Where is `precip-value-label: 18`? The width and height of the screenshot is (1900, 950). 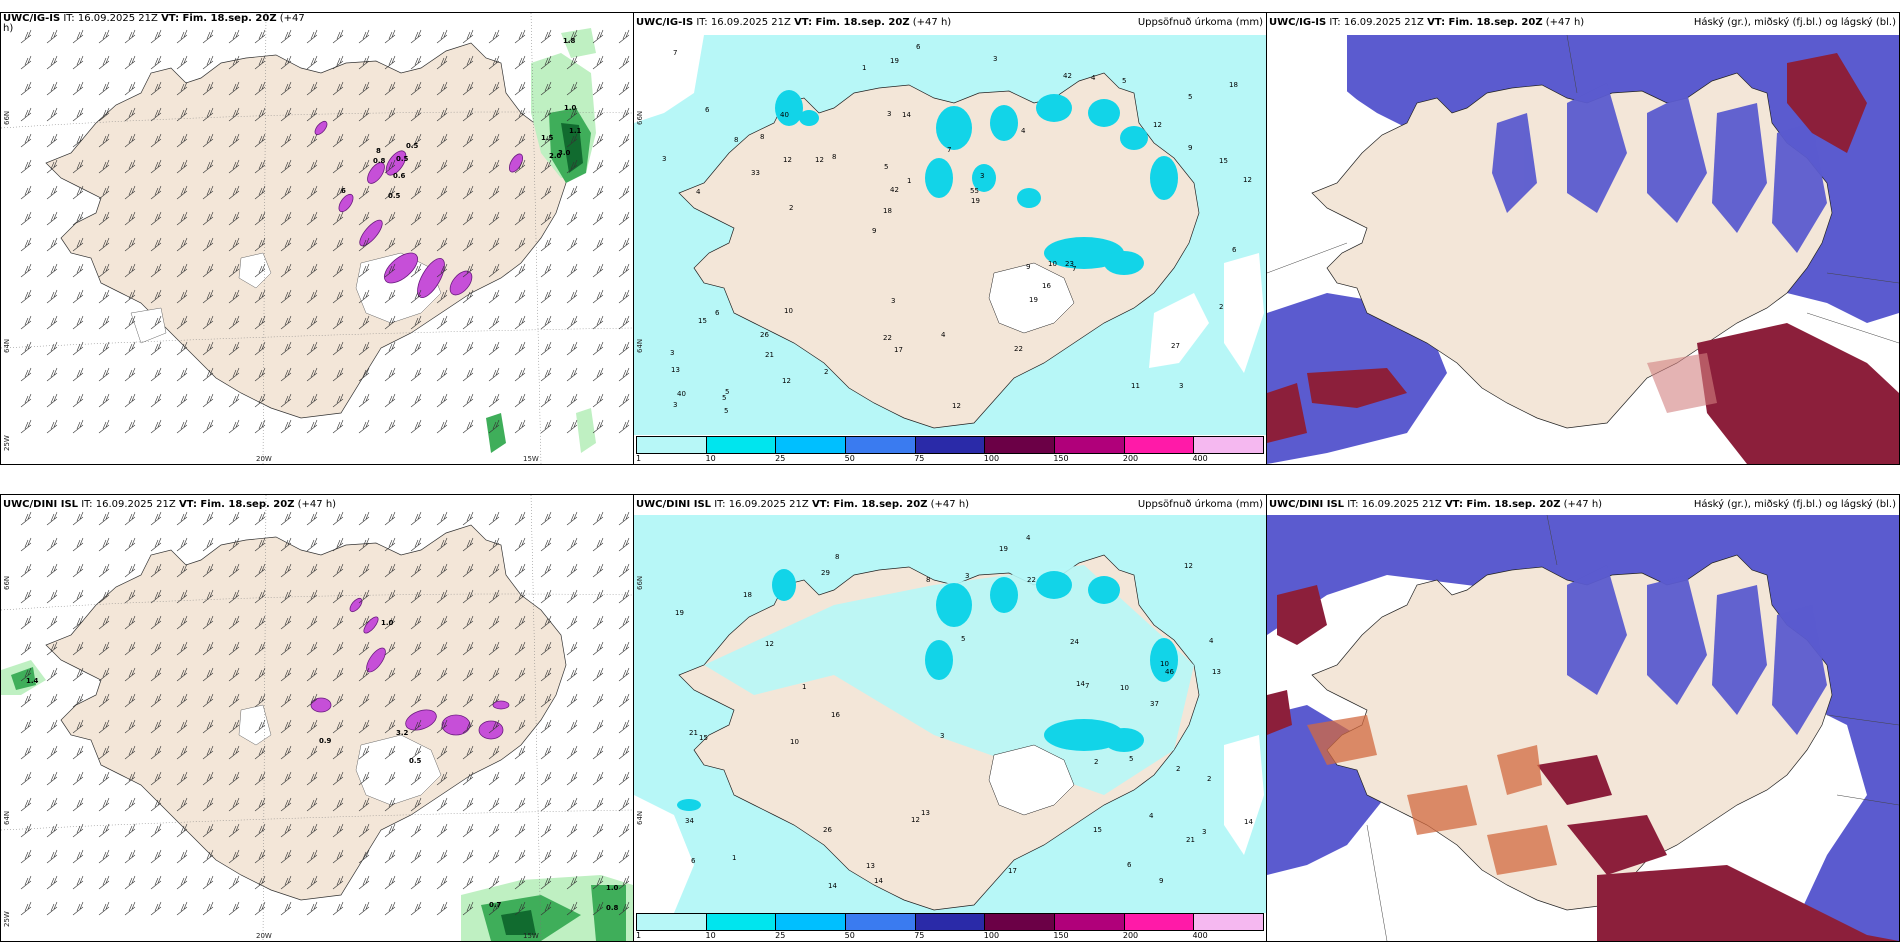
precip-value-label: 18 is located at coordinates (747, 595).